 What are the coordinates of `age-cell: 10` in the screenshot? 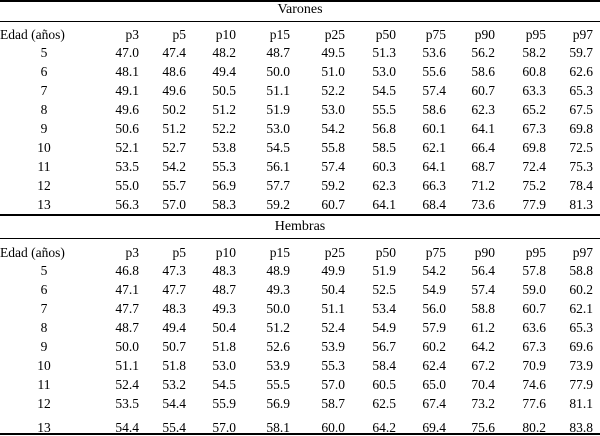 It's located at (44, 147).